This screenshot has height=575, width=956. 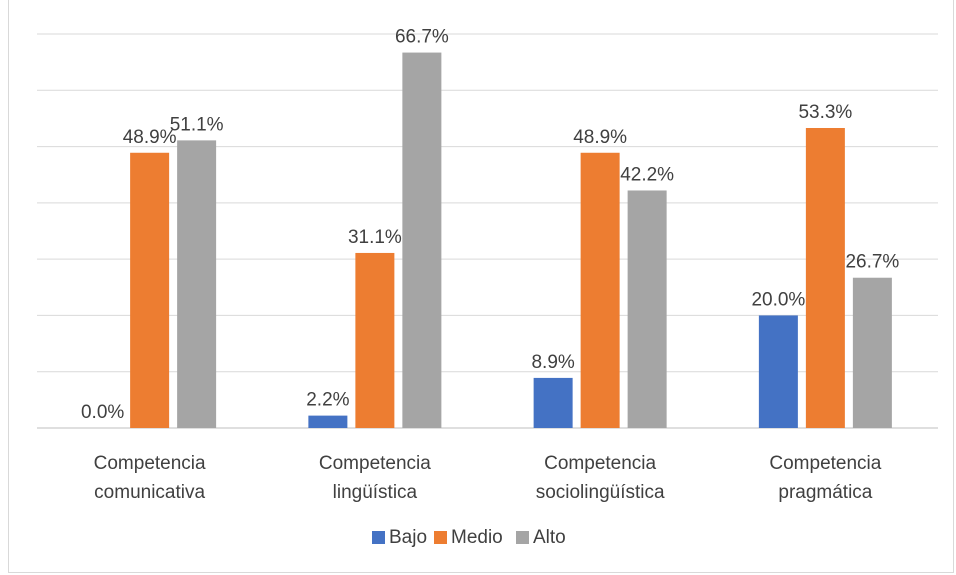 I want to click on data-label: 42.2%, so click(x=647, y=174).